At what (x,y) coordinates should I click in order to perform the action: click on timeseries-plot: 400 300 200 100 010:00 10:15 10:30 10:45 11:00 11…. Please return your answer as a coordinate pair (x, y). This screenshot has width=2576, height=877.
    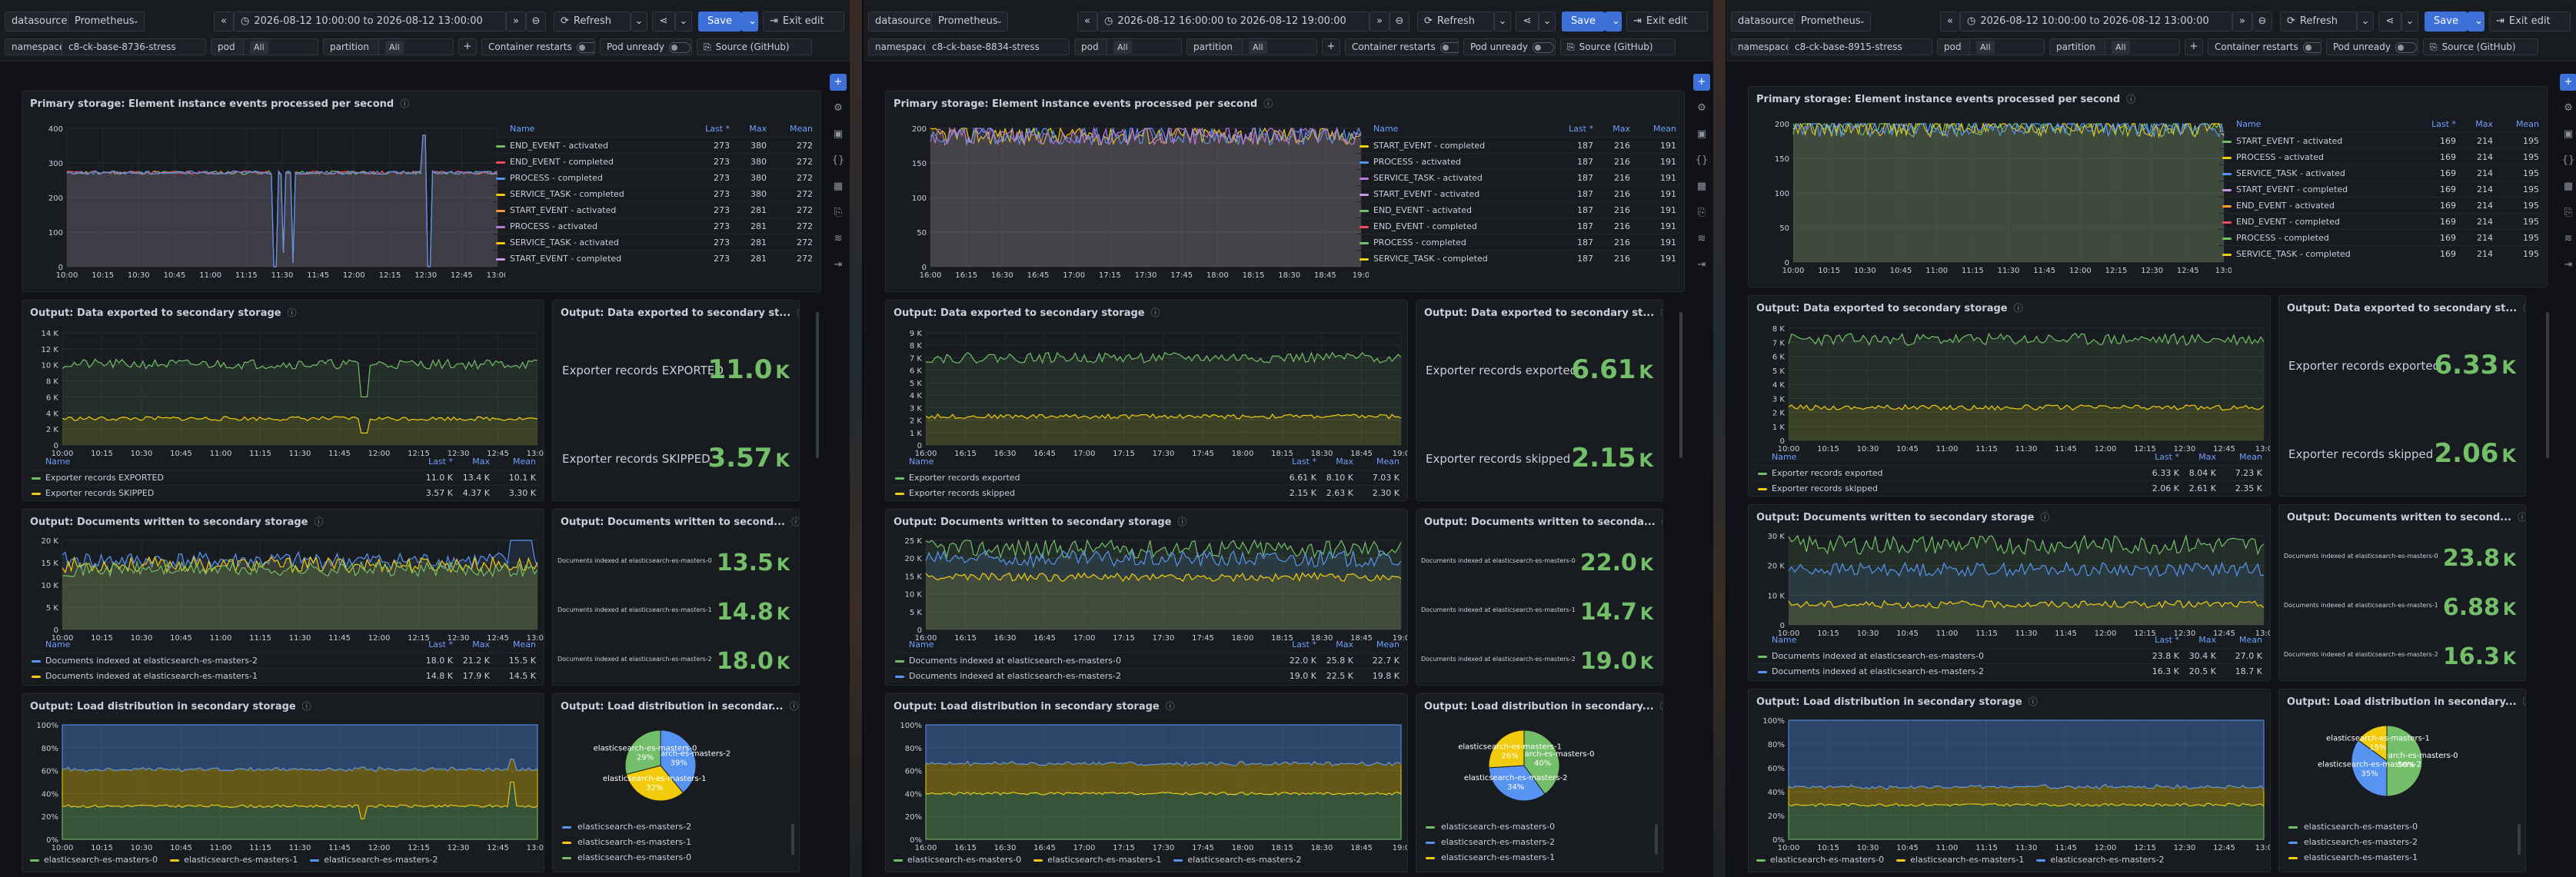
    Looking at the image, I should click on (271, 204).